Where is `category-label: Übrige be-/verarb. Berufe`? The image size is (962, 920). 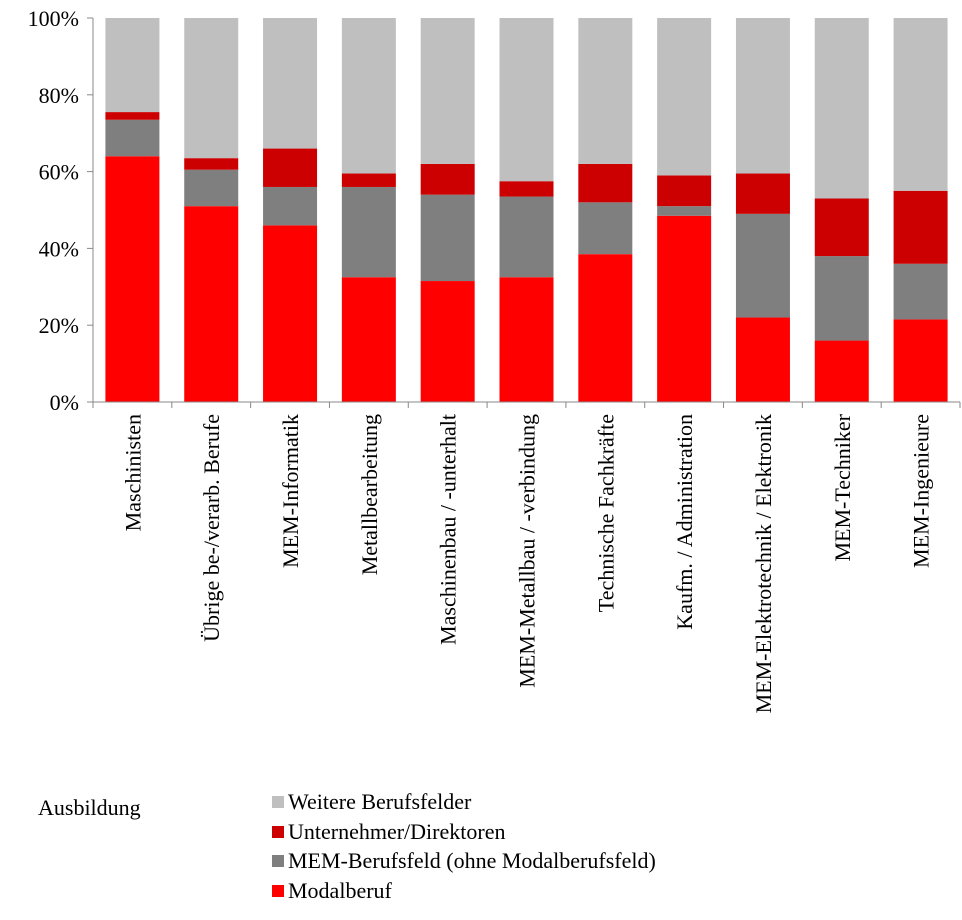 category-label: Übrige be-/verarb. Berufe is located at coordinates (211, 528).